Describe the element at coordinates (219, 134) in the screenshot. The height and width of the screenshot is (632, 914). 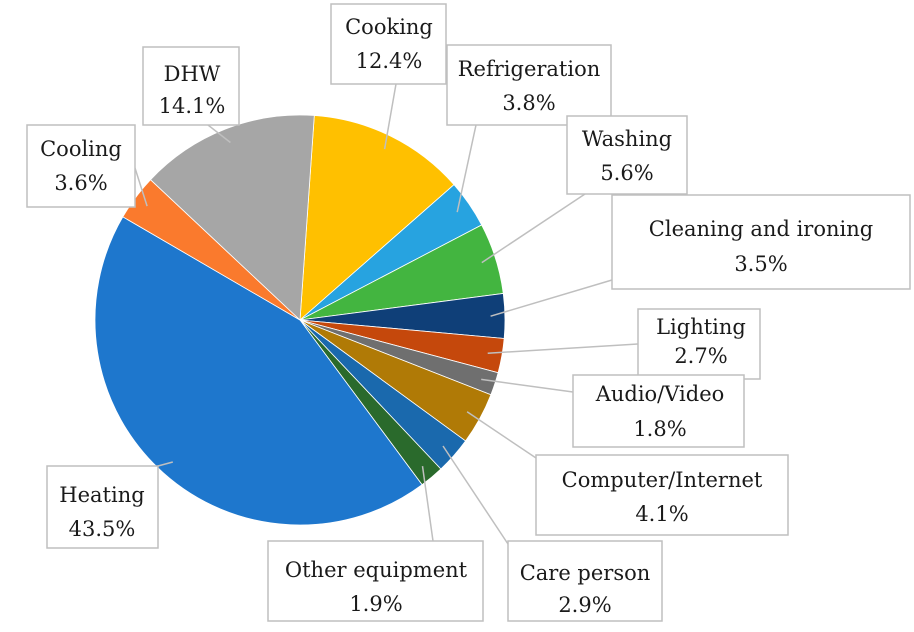
I see `leader-dhw` at that location.